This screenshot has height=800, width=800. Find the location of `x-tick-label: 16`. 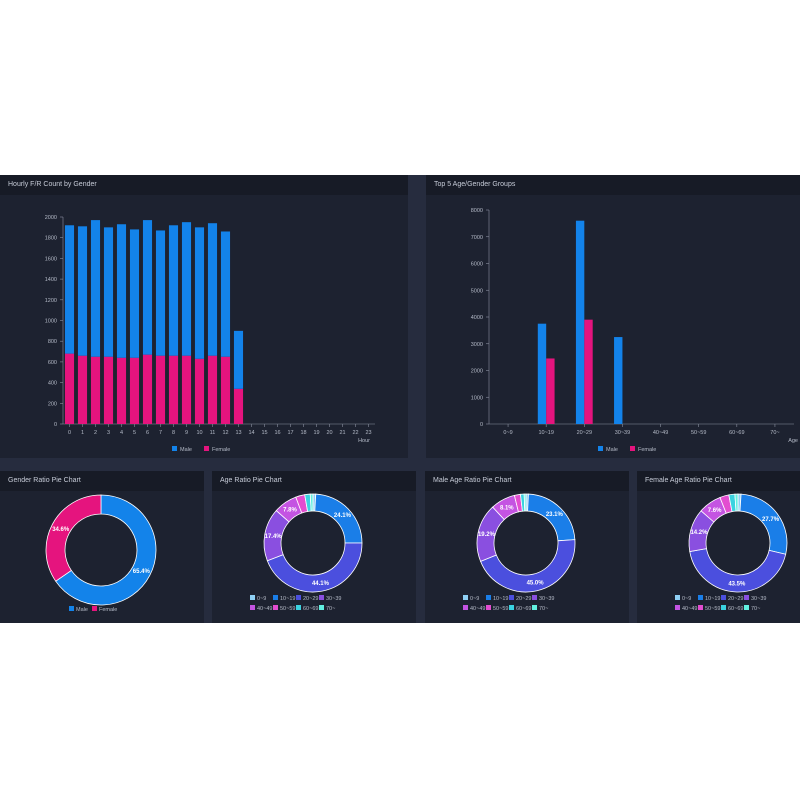

x-tick-label: 16 is located at coordinates (277, 433).